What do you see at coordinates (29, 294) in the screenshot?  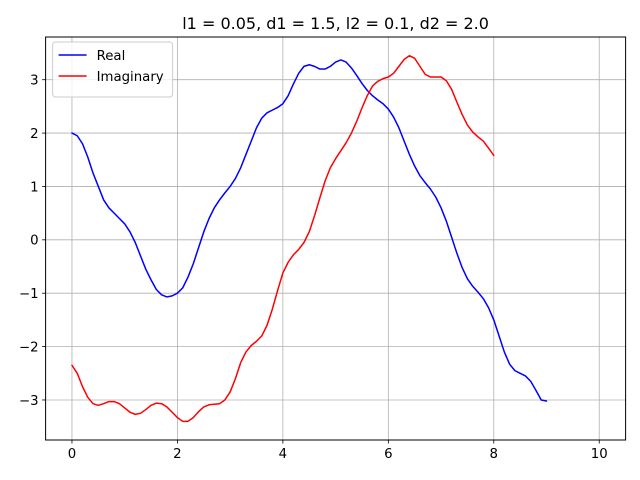 I see `y-tick-label: −1` at bounding box center [29, 294].